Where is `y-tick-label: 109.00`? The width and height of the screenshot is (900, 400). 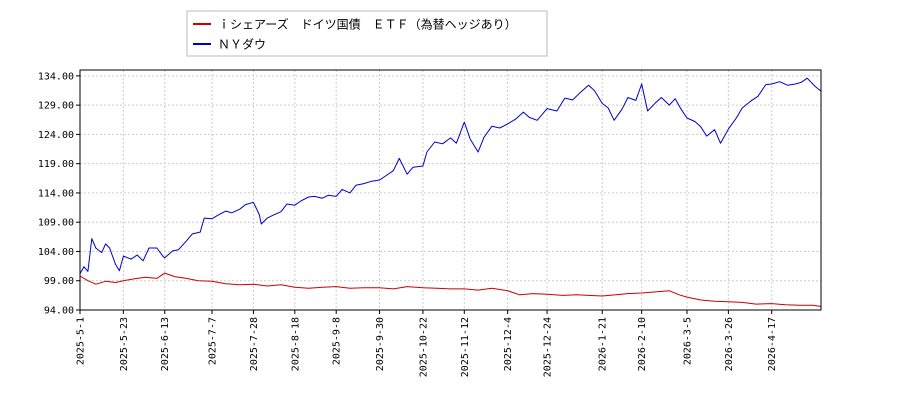
y-tick-label: 109.00 is located at coordinates (56, 223).